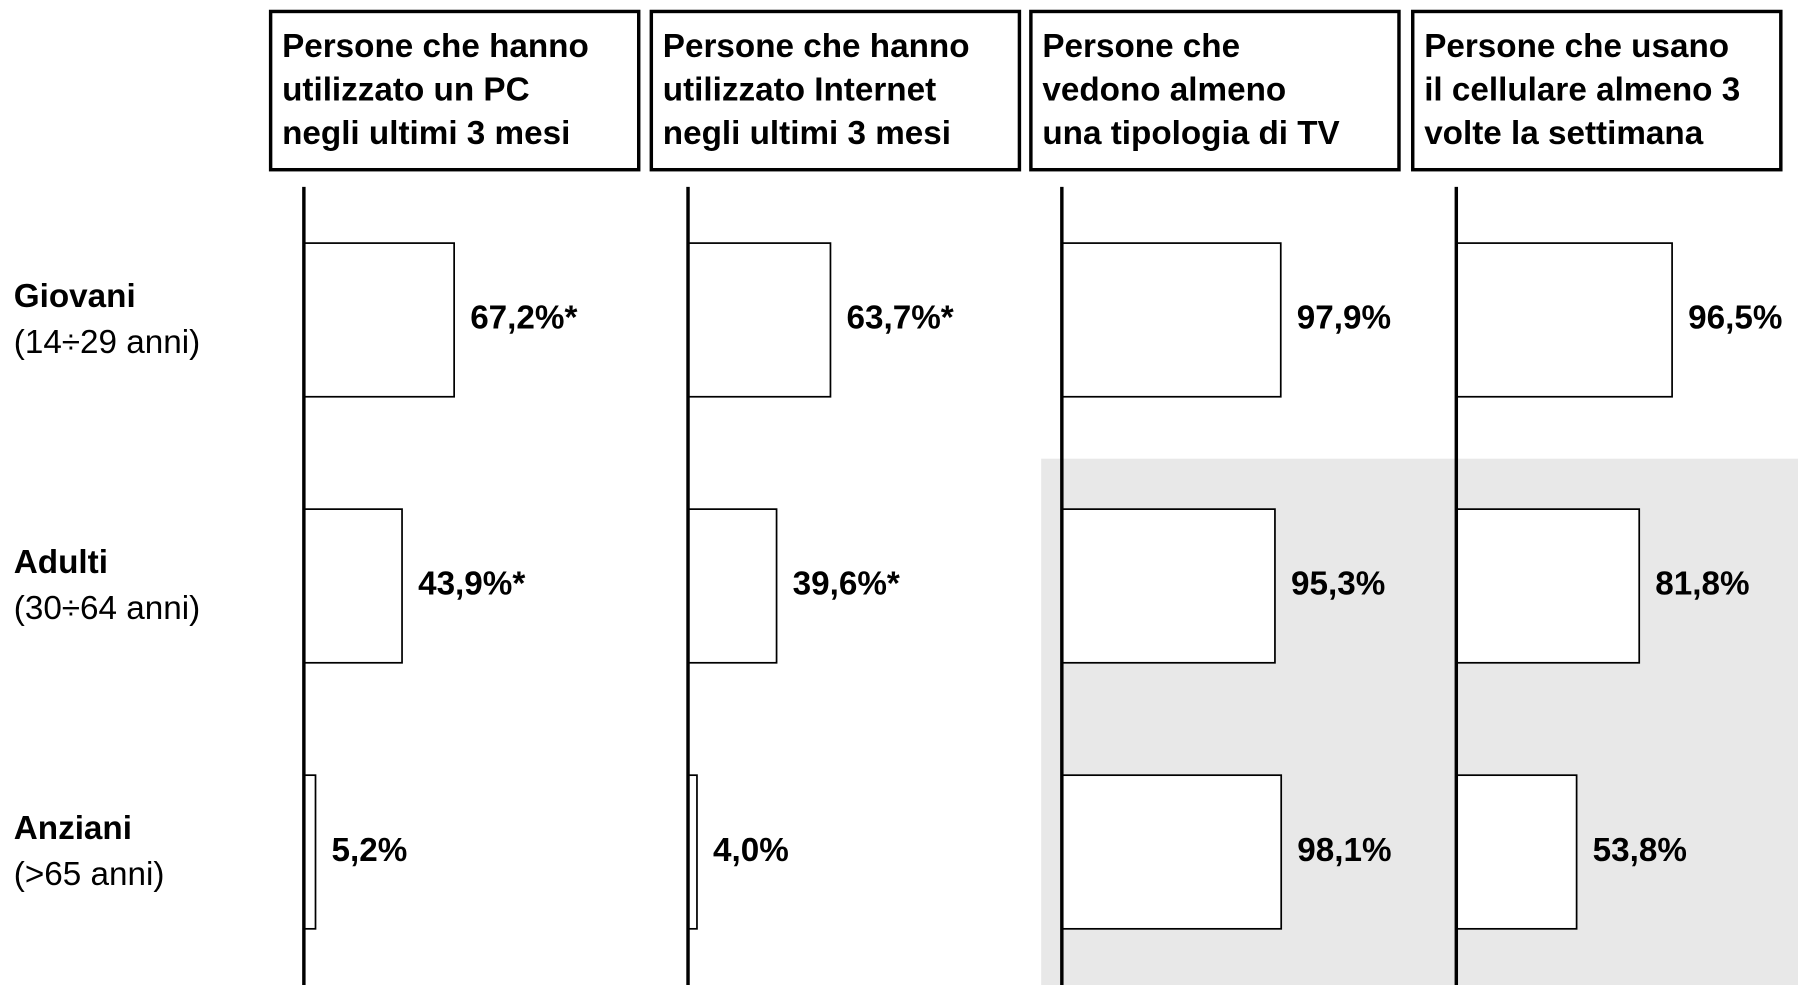 The height and width of the screenshot is (985, 1798). What do you see at coordinates (370, 850) in the screenshot?
I see `value-label: 5,2%` at bounding box center [370, 850].